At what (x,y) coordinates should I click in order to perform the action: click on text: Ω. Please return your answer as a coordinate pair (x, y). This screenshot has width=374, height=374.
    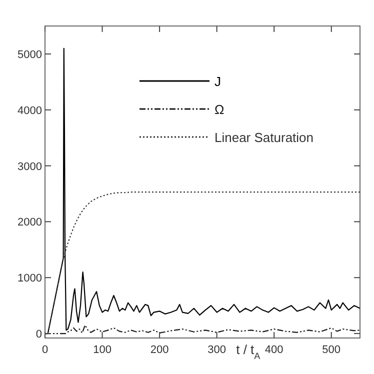
    Looking at the image, I should click on (219, 109).